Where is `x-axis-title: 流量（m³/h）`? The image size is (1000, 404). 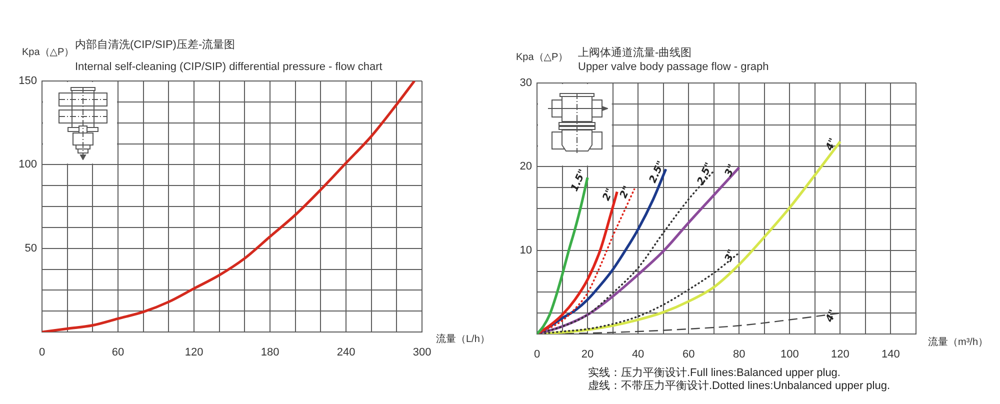
x-axis-title: 流量（m³/h） is located at coordinates (958, 342).